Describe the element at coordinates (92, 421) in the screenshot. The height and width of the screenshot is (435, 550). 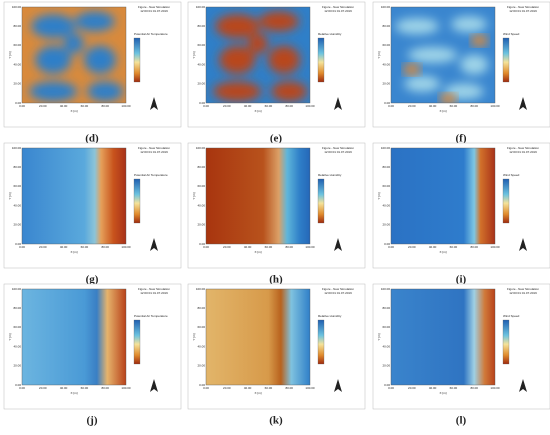
I see `caption: (j)` at that location.